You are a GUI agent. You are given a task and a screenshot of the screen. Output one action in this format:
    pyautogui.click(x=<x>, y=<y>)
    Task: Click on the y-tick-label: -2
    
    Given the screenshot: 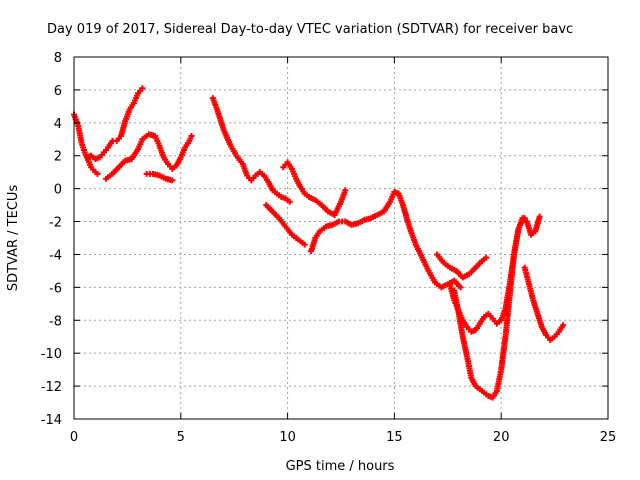 What is the action you would take?
    pyautogui.click(x=55, y=223)
    